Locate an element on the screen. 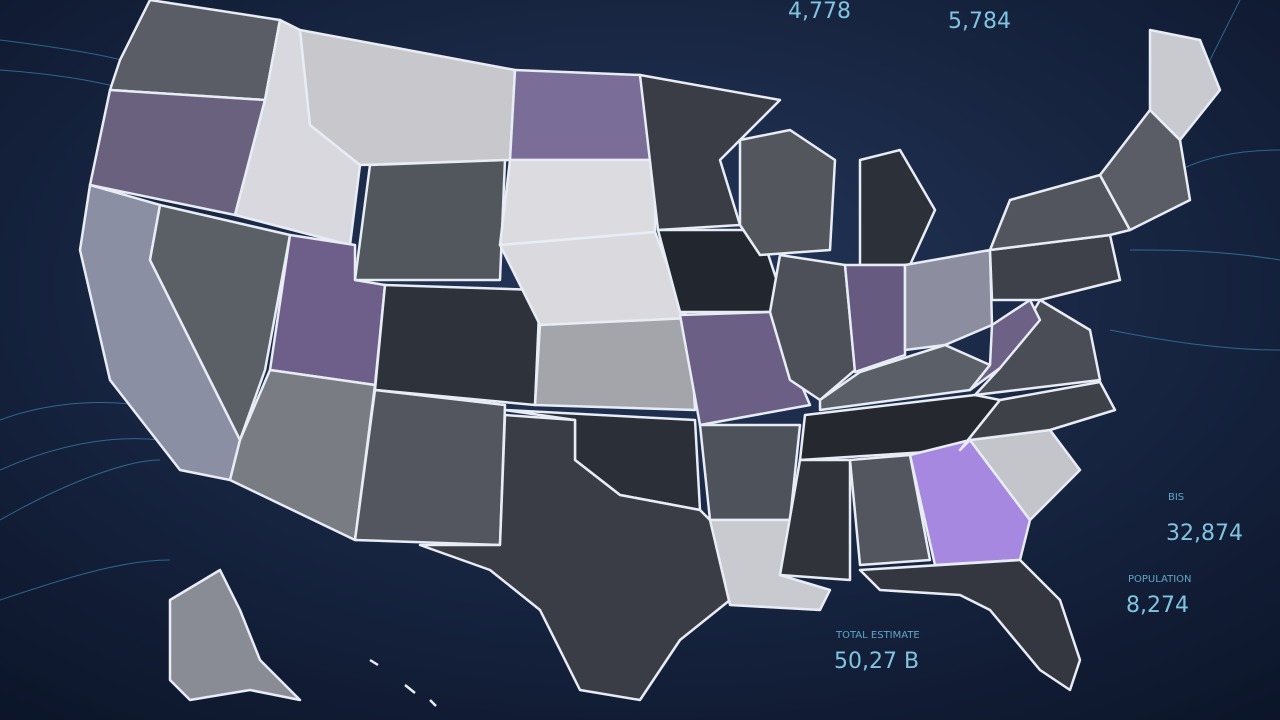 The width and height of the screenshot is (1280, 720). island is located at coordinates (403, 682).